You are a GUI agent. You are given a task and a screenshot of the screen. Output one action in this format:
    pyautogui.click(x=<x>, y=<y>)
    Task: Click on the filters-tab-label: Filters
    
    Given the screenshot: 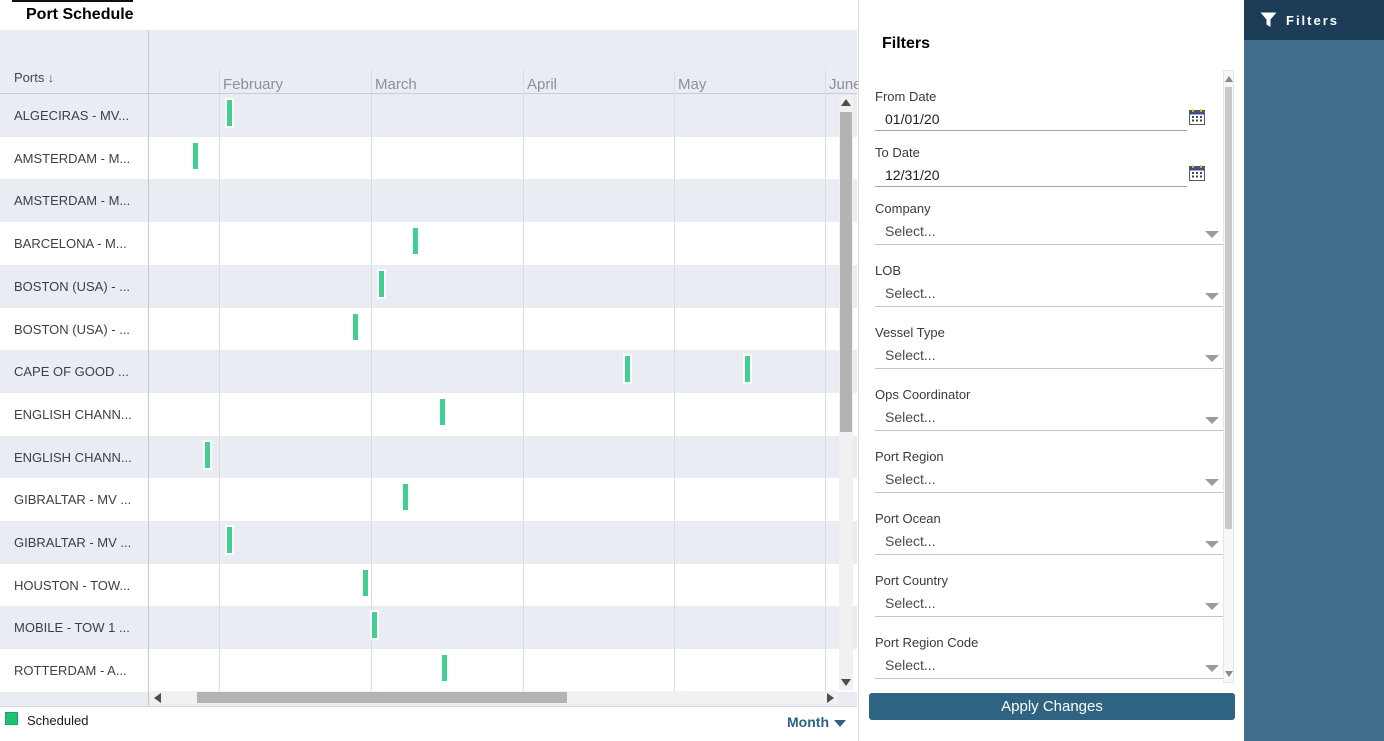 What is the action you would take?
    pyautogui.click(x=1313, y=20)
    